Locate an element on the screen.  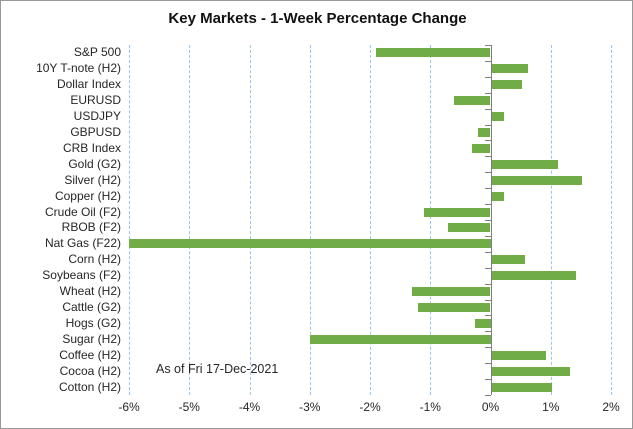
bar-crude-oil-f2 is located at coordinates (457, 212).